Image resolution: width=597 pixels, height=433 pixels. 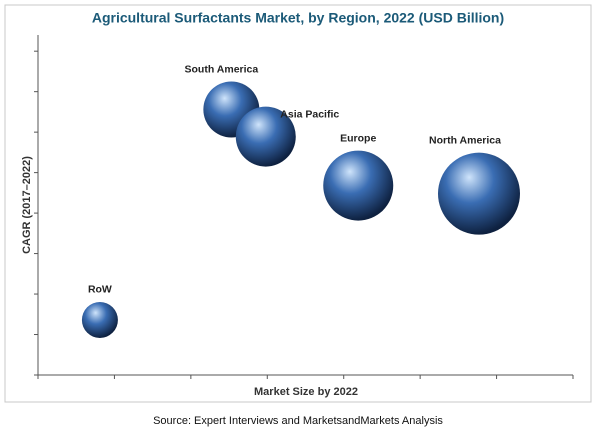 What do you see at coordinates (100, 290) in the screenshot?
I see `bubble-label: RoW` at bounding box center [100, 290].